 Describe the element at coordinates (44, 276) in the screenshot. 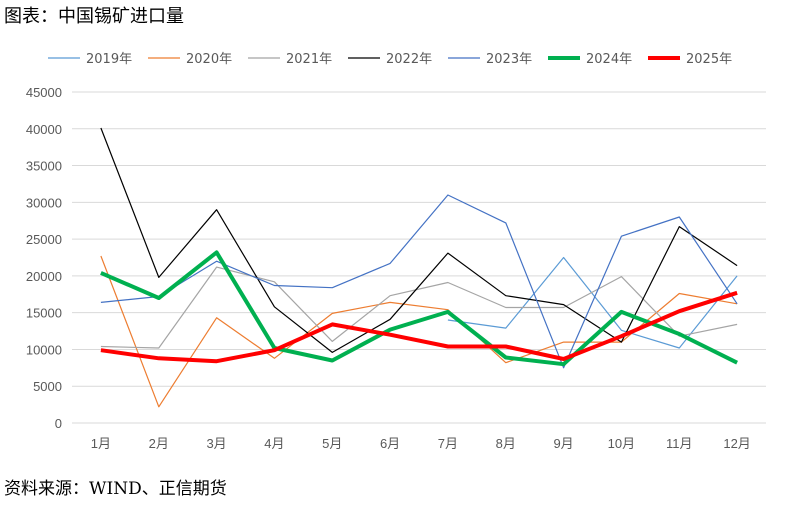

I see `y-tick-label: 20000` at that location.